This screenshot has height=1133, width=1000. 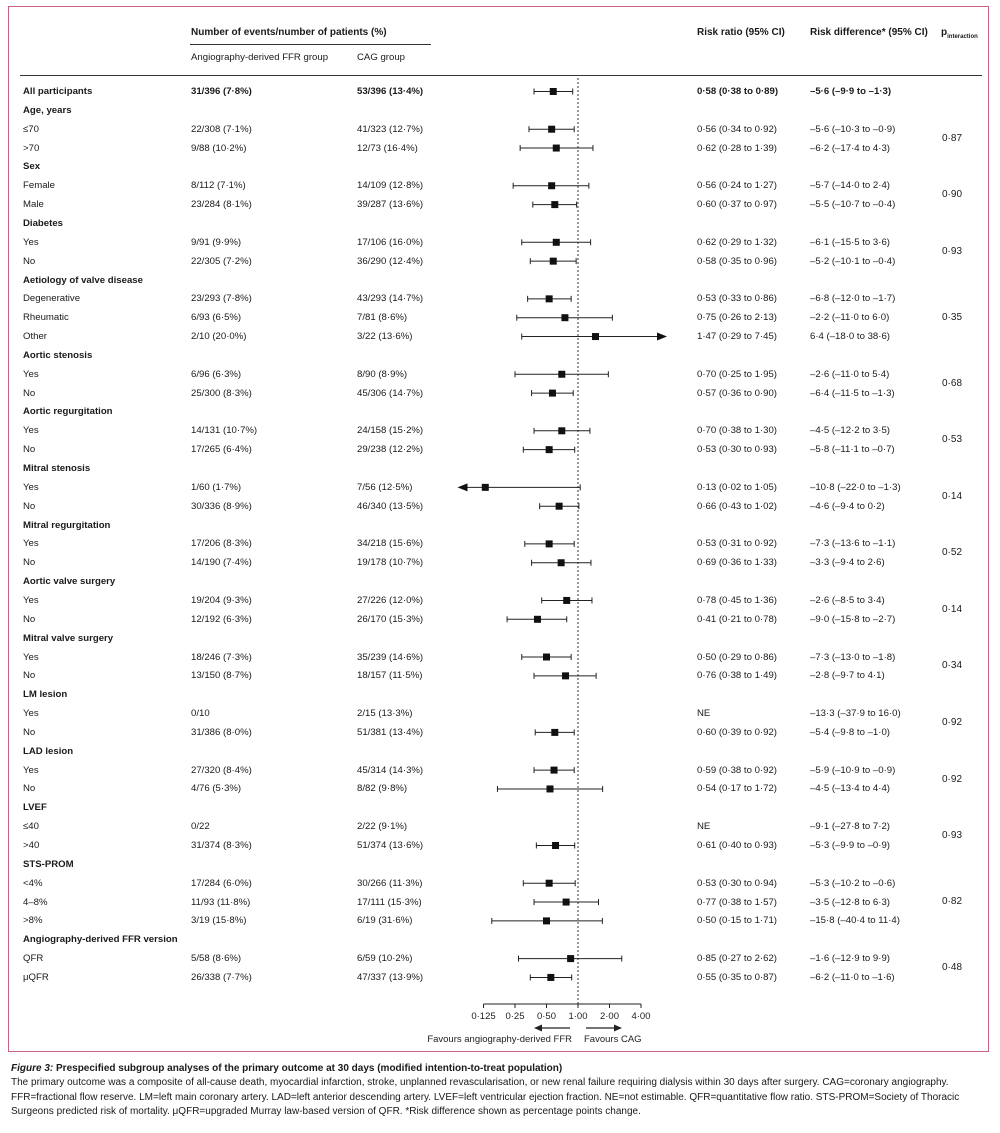 What do you see at coordinates (221, 883) in the screenshot?
I see `ffr-group-cell: 17/284 (6·0%)` at bounding box center [221, 883].